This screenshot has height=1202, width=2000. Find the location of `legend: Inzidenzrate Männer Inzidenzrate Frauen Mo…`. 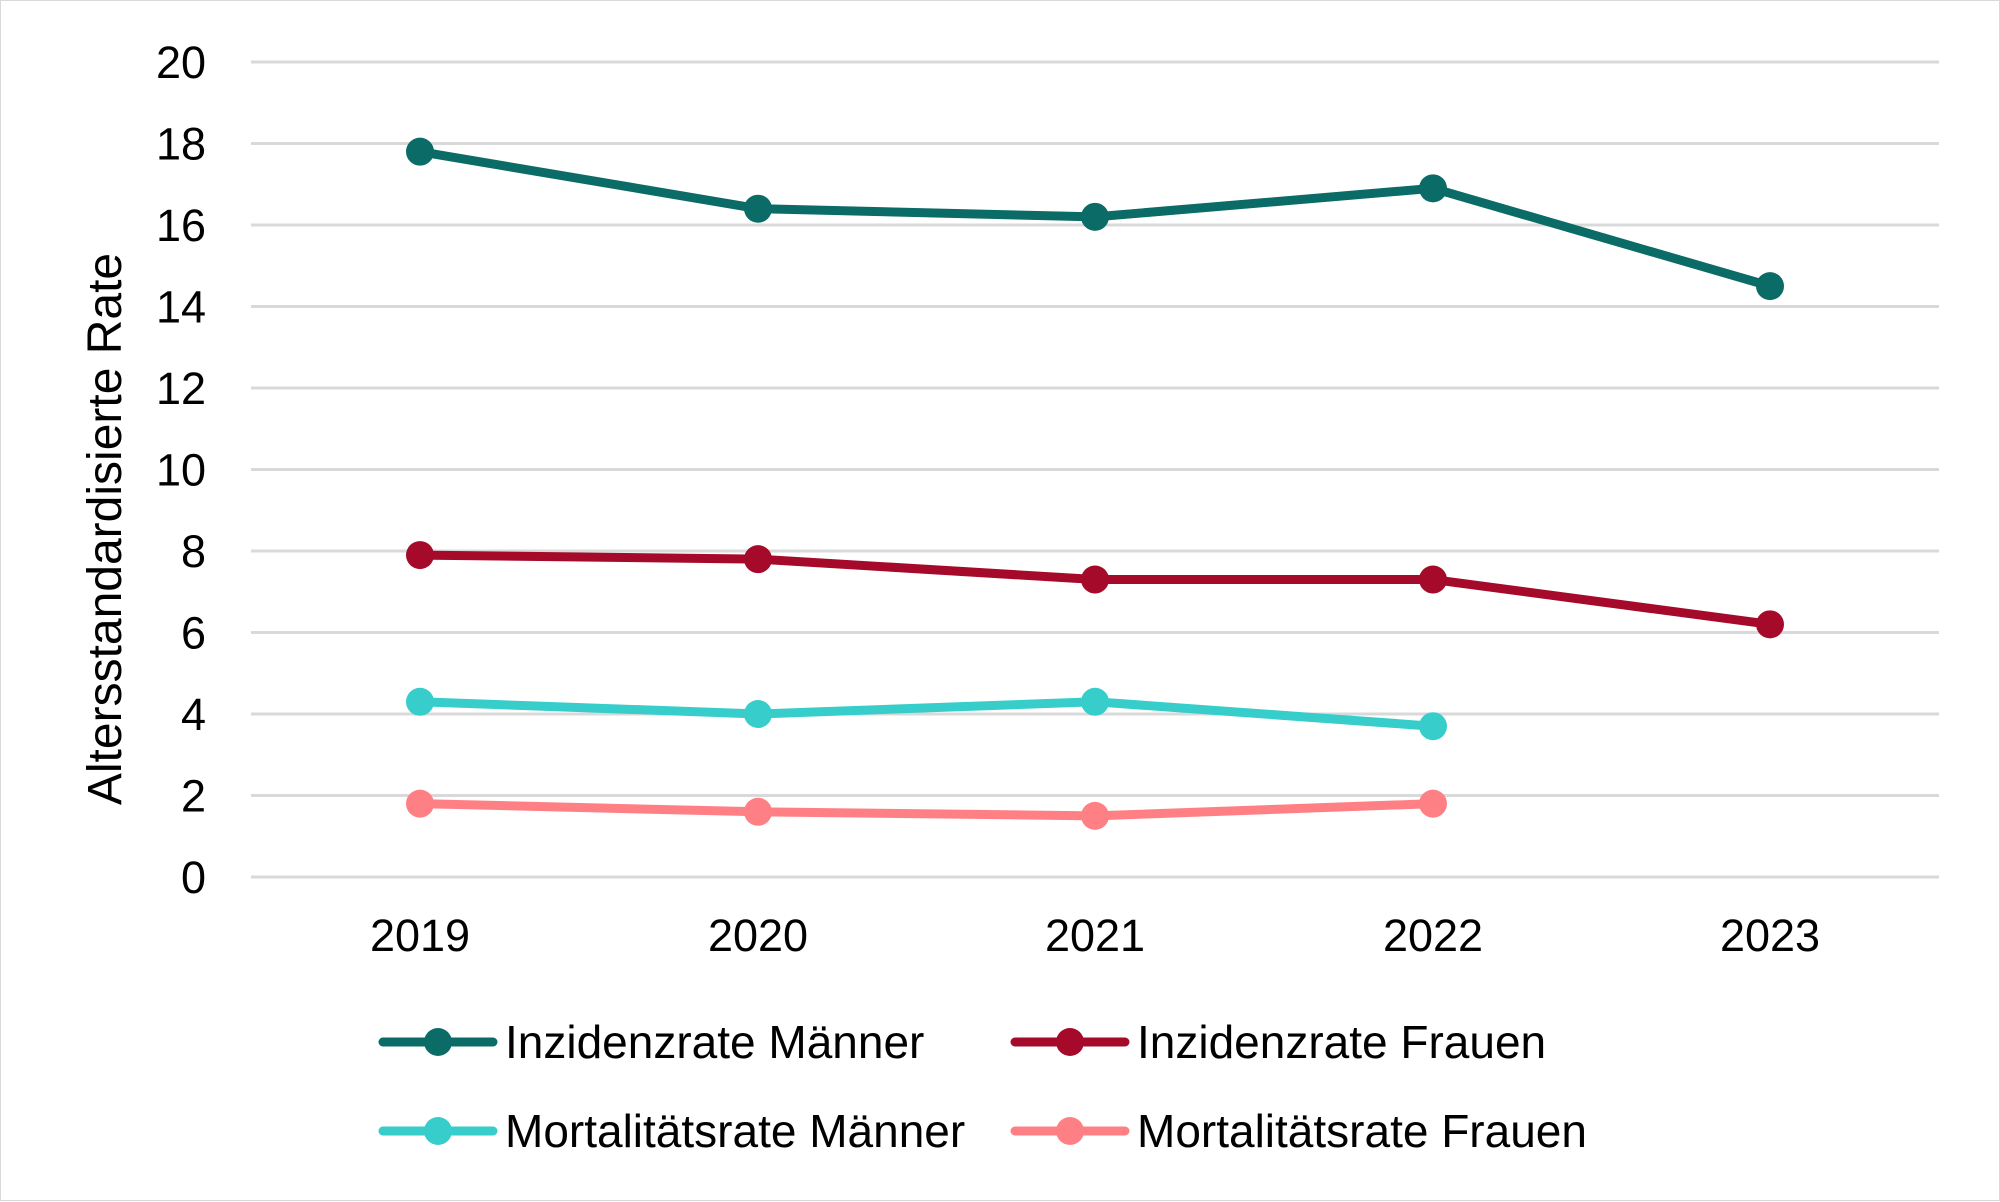

legend: Inzidenzrate Männer Inzidenzrate Frauen Mo… is located at coordinates (982, 1086).